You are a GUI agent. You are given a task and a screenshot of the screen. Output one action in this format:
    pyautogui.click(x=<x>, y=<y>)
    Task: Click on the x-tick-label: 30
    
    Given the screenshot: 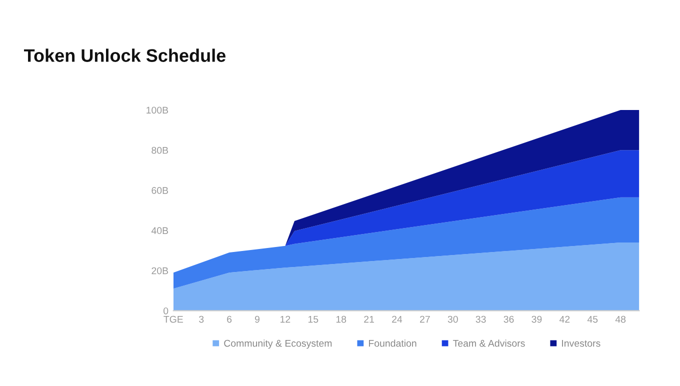 What is the action you would take?
    pyautogui.click(x=453, y=319)
    